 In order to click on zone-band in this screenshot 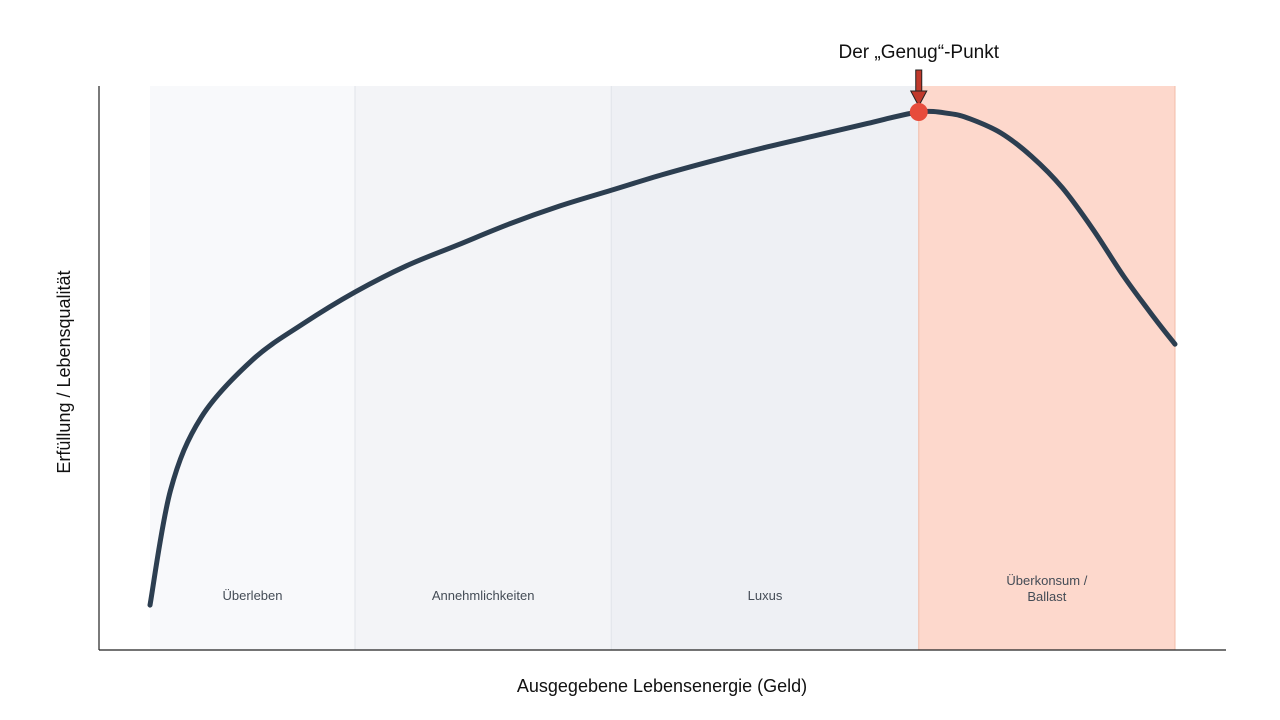, I will do `click(252, 368)`.